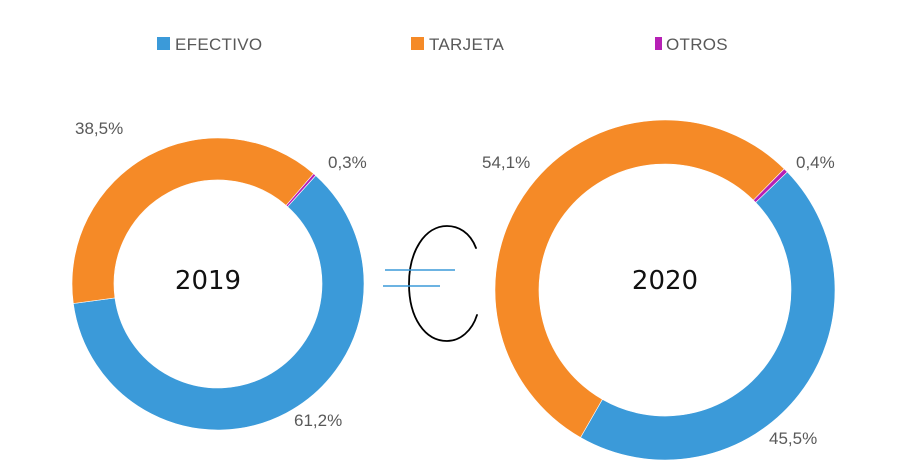  Describe the element at coordinates (665, 281) in the screenshot. I see `donut-title-2020: 2020` at that location.